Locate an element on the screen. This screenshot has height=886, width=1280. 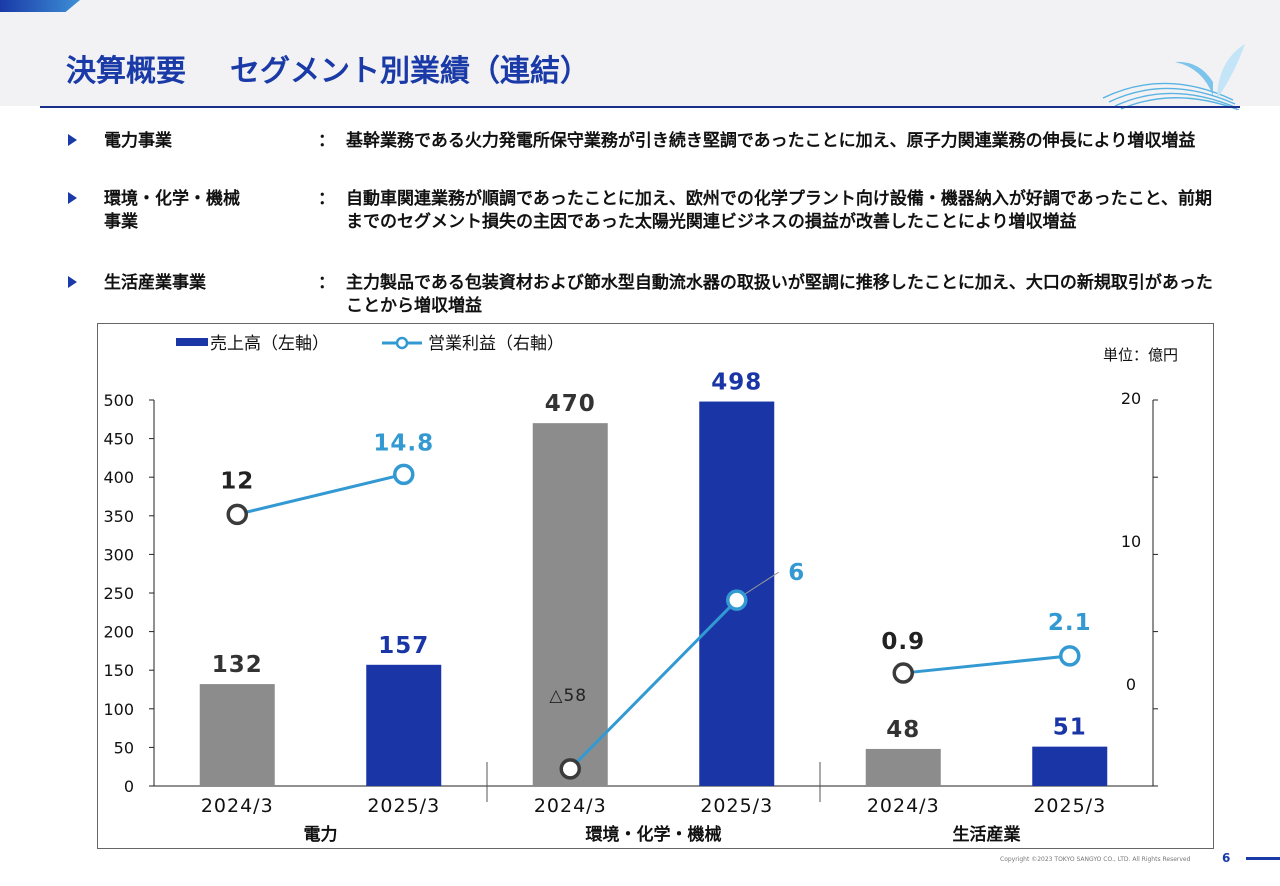
bar-data-label: 132 is located at coordinates (237, 665).